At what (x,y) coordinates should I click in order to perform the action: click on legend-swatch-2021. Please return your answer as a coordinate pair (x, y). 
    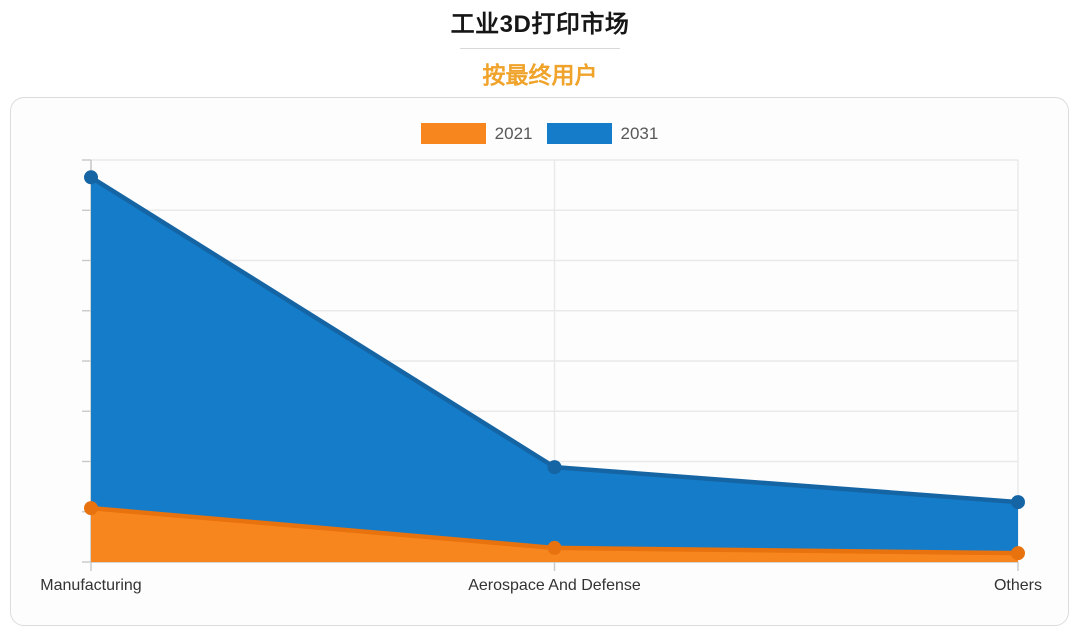
    Looking at the image, I should click on (453, 133).